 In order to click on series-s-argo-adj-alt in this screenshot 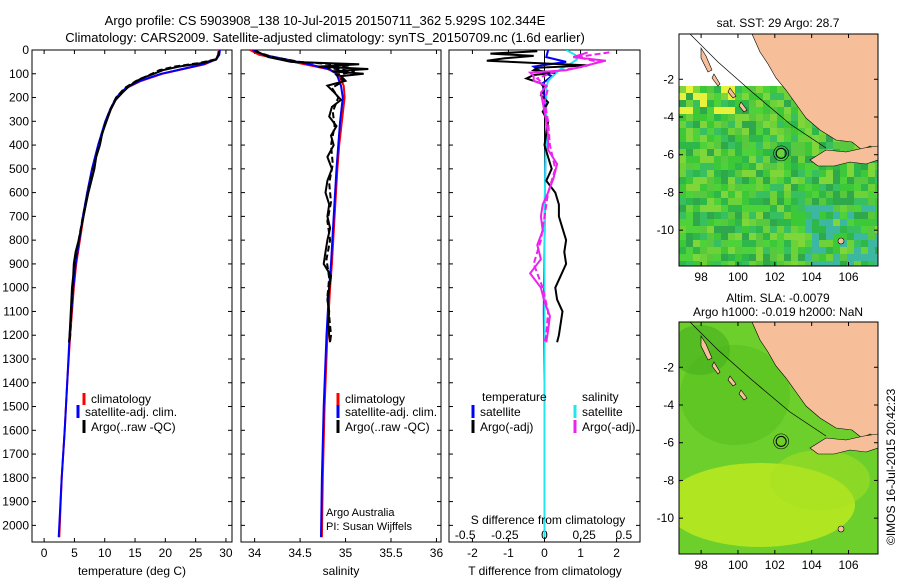, I will do `click(571, 197)`.